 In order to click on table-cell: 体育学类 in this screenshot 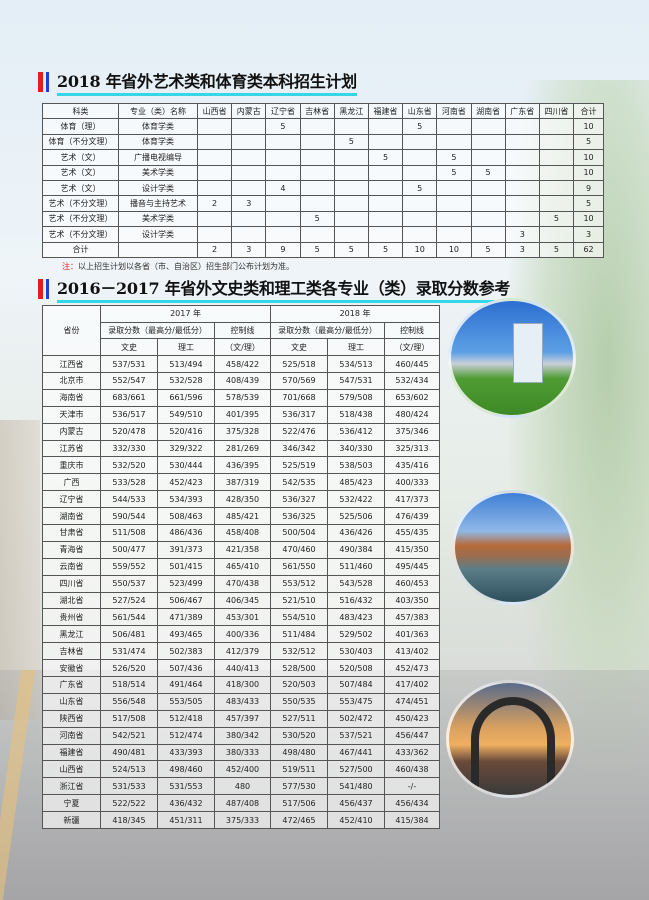, I will do `click(158, 142)`.